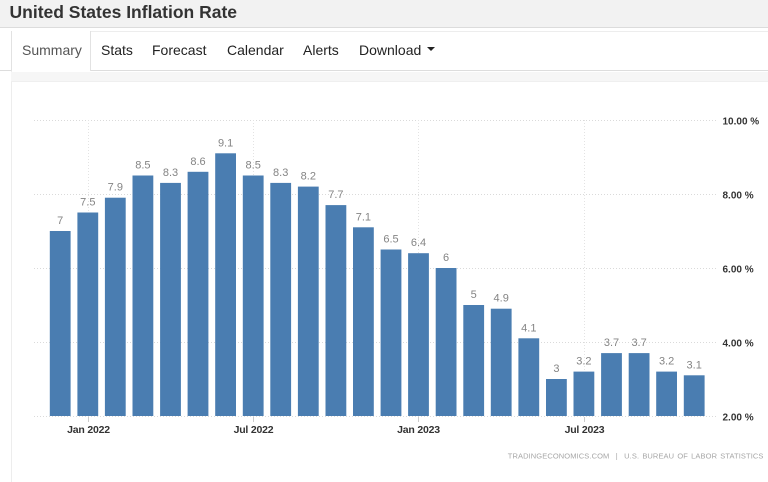 The width and height of the screenshot is (768, 482). What do you see at coordinates (418, 430) in the screenshot?
I see `svg-text: Jan 2023` at bounding box center [418, 430].